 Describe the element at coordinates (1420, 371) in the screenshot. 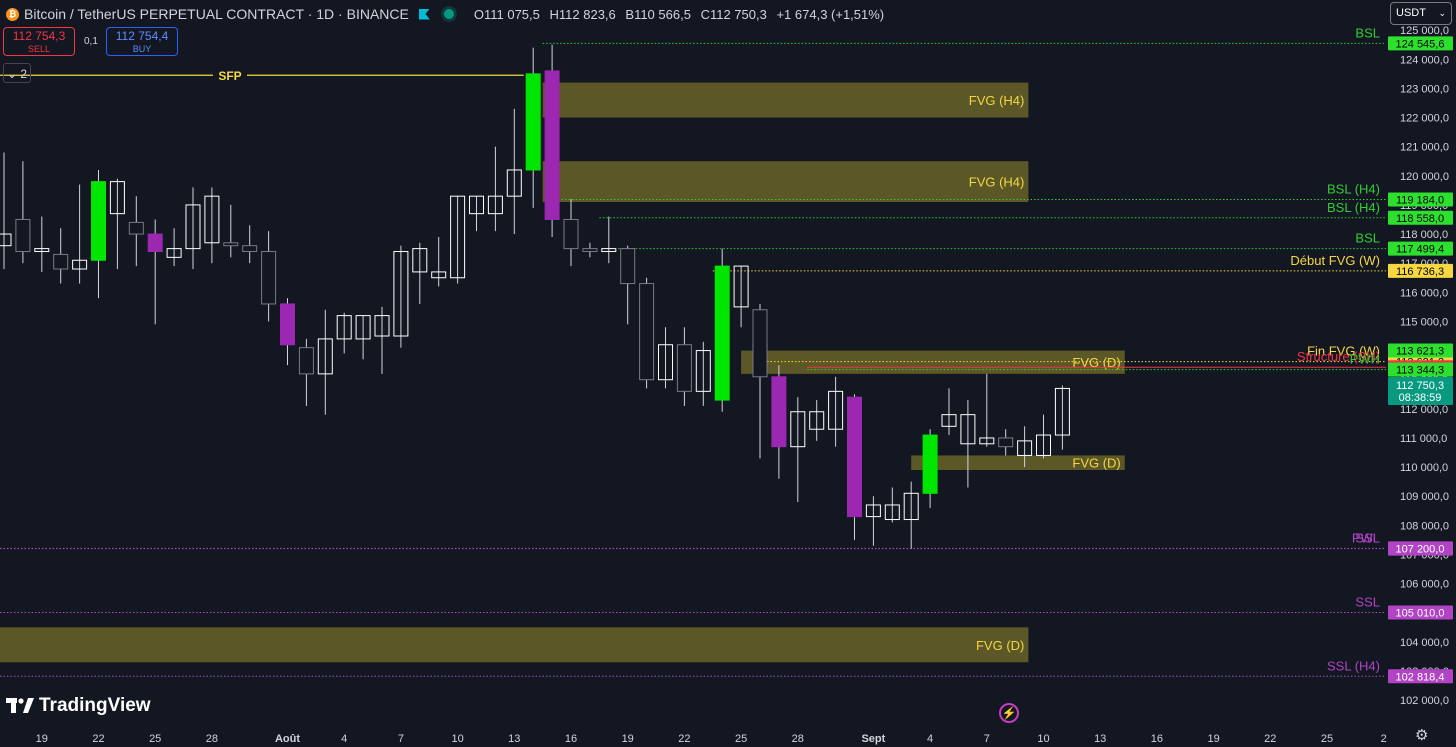

I see `price-tag: 113 344,3` at that location.